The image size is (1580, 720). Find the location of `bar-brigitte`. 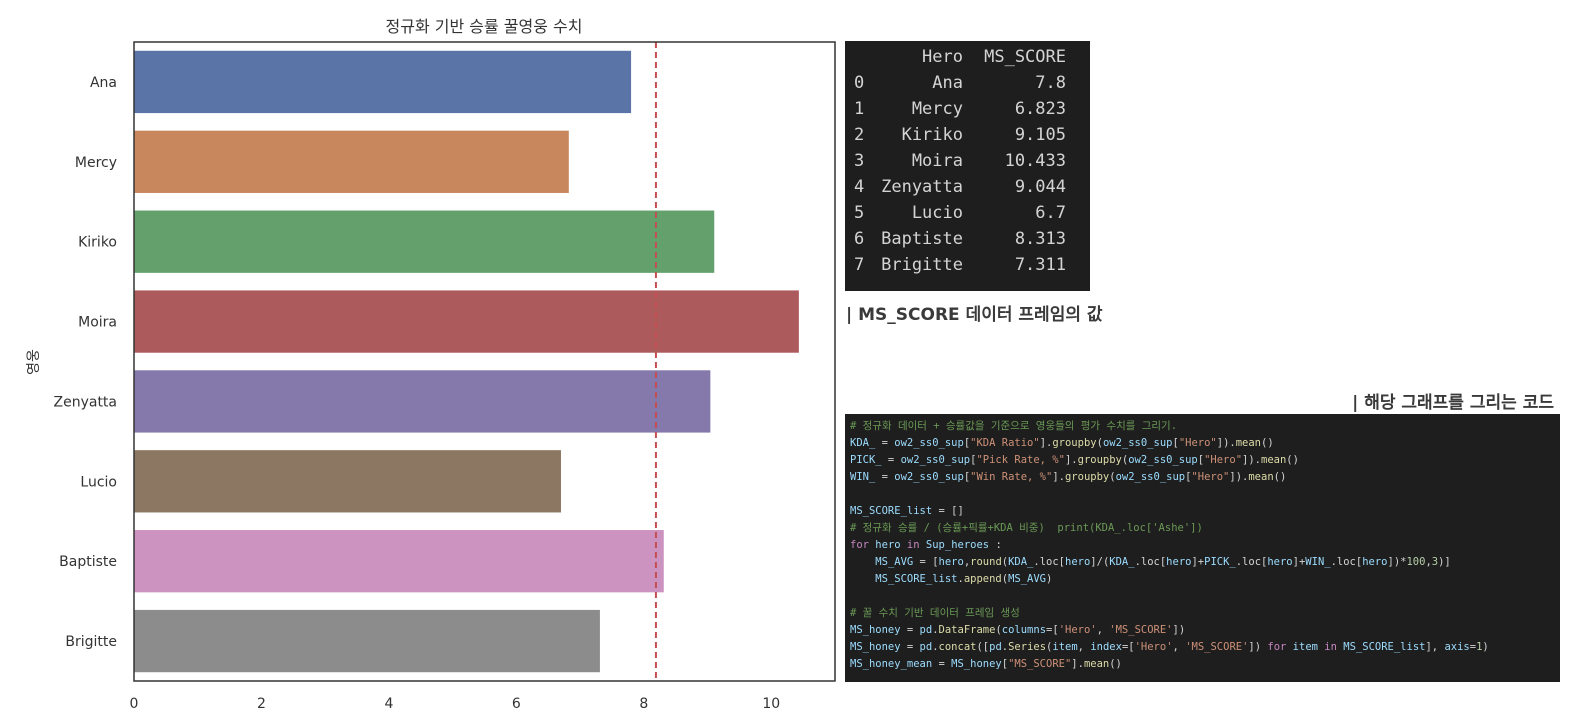

bar-brigitte is located at coordinates (367, 641).